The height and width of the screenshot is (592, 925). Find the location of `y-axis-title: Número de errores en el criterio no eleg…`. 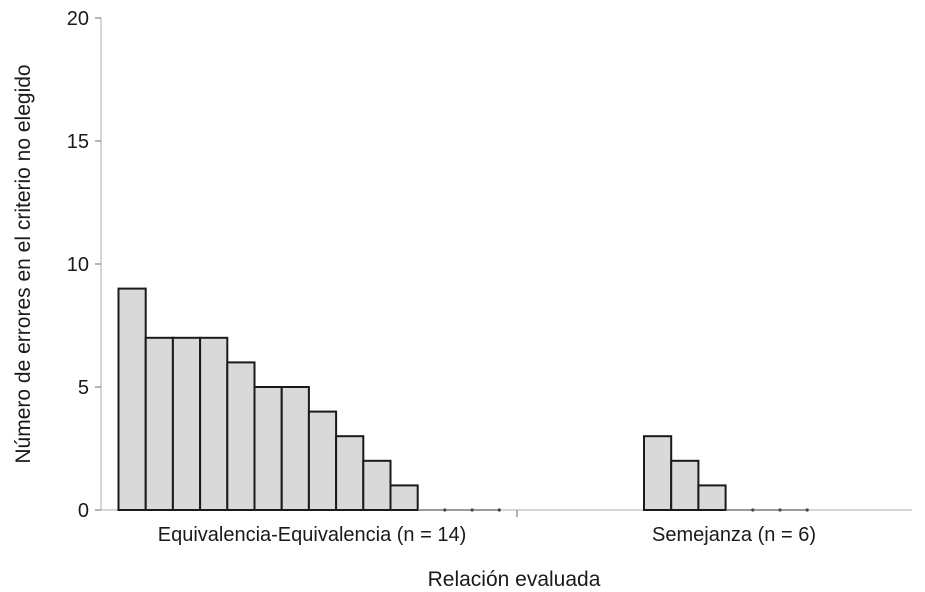

y-axis-title: Número de errores en el criterio no eleg… is located at coordinates (23, 263).